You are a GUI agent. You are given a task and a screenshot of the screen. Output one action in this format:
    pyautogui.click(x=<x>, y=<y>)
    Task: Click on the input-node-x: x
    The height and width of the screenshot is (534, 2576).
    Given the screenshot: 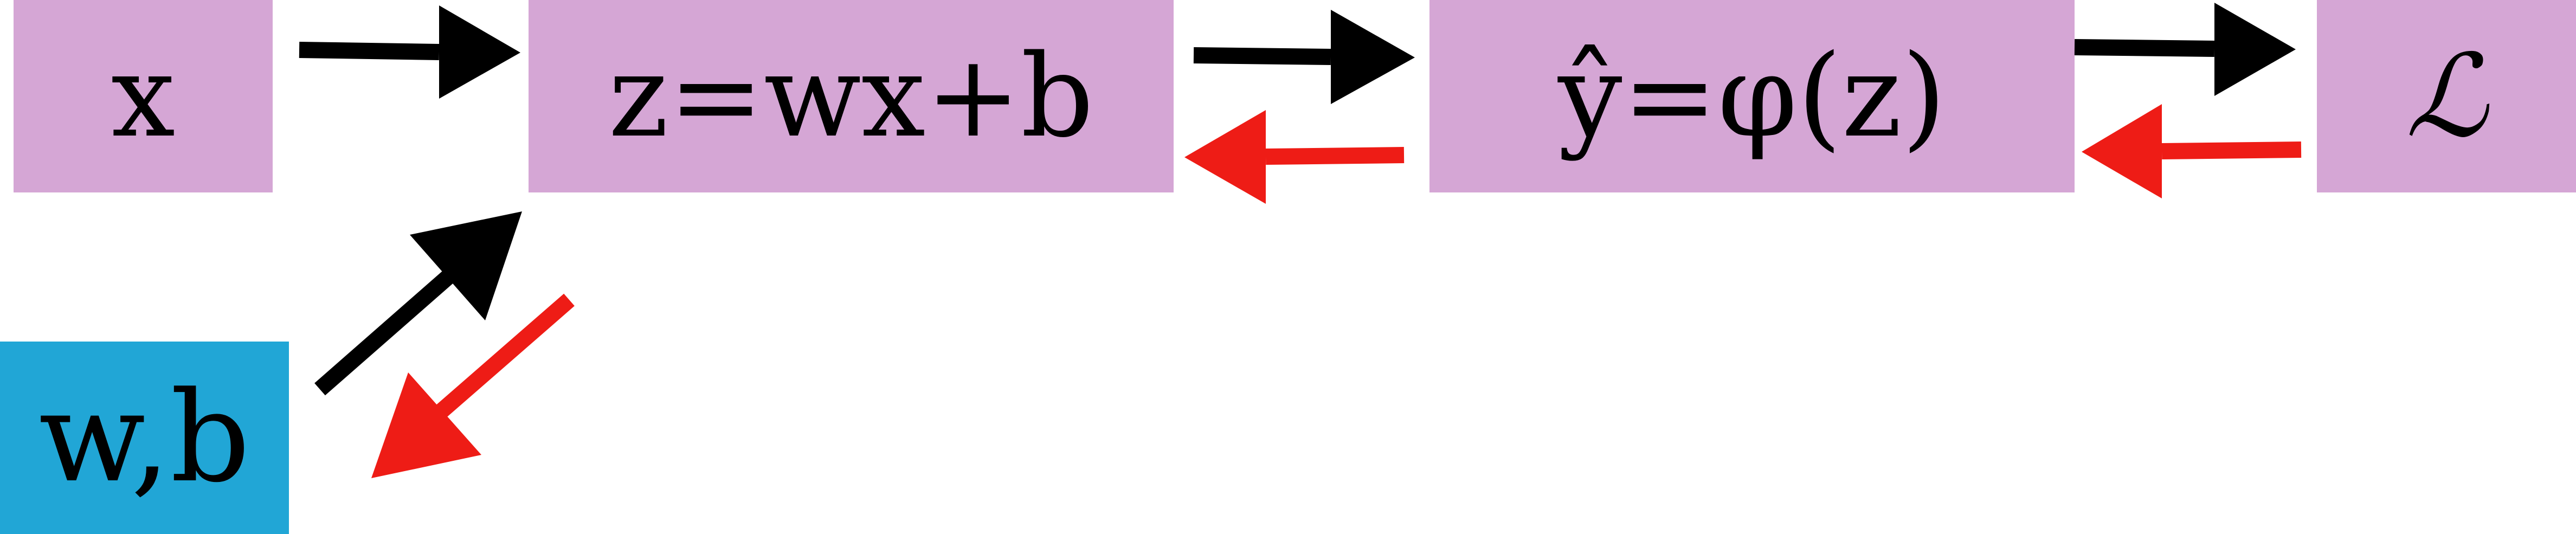 What is the action you would take?
    pyautogui.click(x=143, y=96)
    